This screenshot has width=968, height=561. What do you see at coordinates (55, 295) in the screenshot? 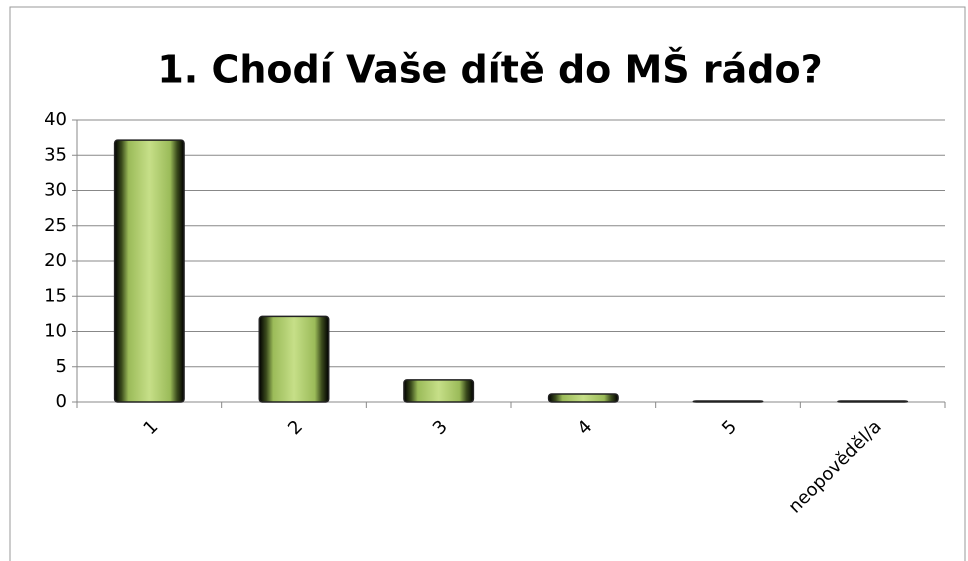
I see `y-tick-label: 15` at bounding box center [55, 295].